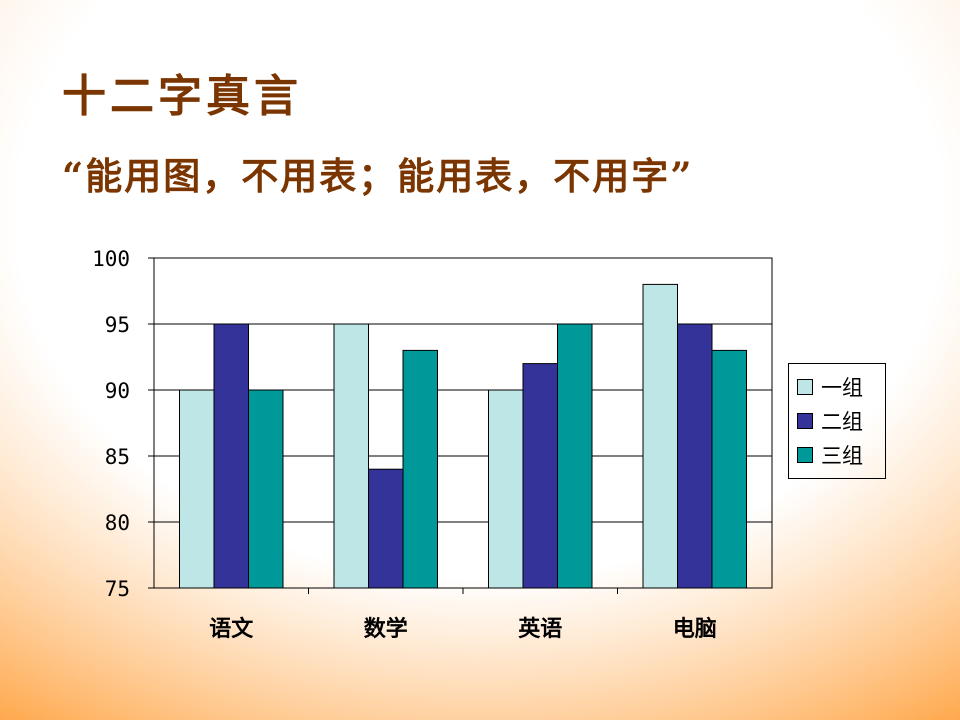 This screenshot has height=720, width=960. Describe the element at coordinates (540, 629) in the screenshot. I see `x-tick-label: 英语` at that location.